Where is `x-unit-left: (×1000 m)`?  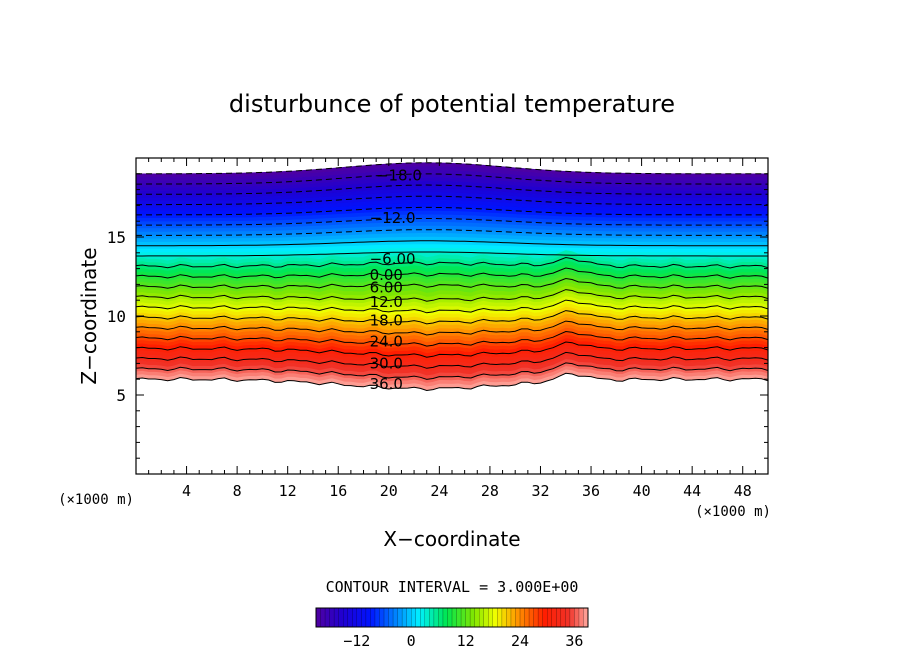 x-unit-left: (×1000 m) is located at coordinates (96, 500).